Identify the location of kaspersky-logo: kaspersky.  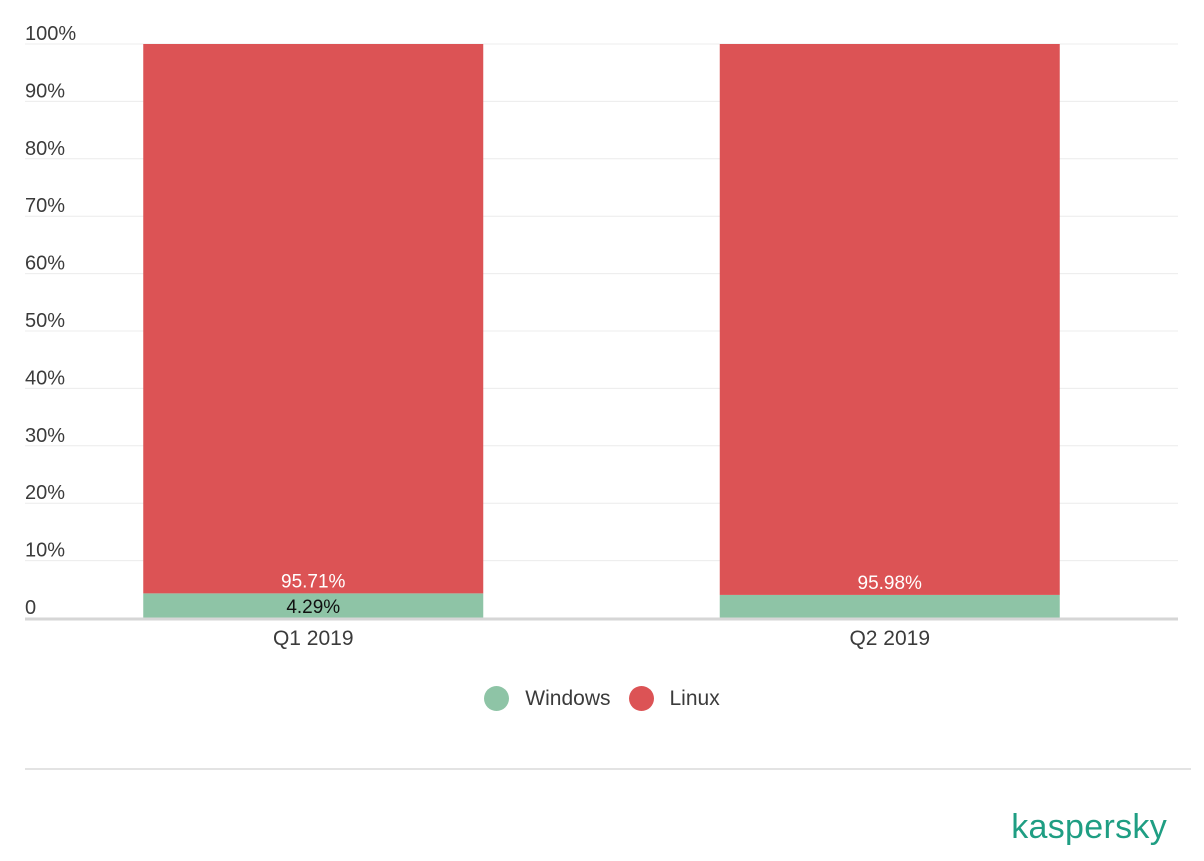
(1089, 827).